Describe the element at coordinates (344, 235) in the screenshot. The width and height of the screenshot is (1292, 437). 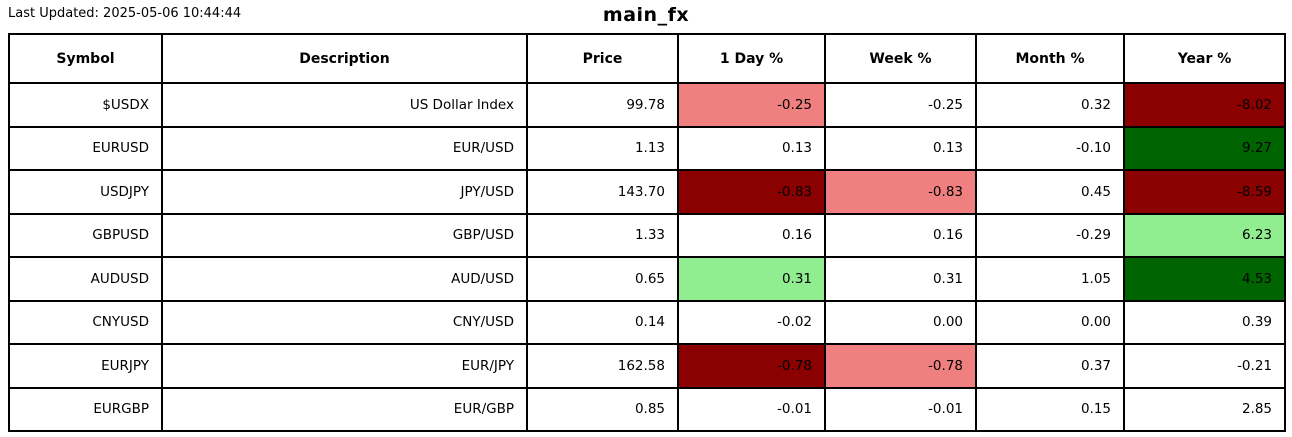
I see `description-cell: GBP/USD` at that location.